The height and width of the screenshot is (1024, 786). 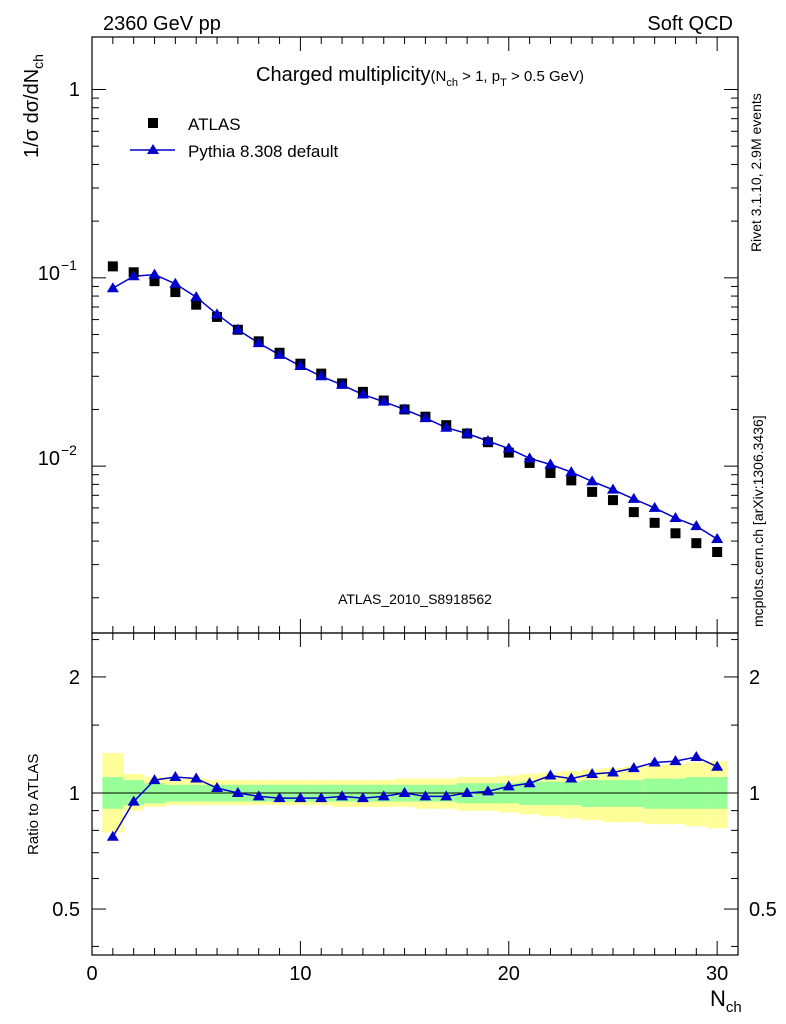 I want to click on ratio-y-tick-label: 0.5, so click(x=66, y=910).